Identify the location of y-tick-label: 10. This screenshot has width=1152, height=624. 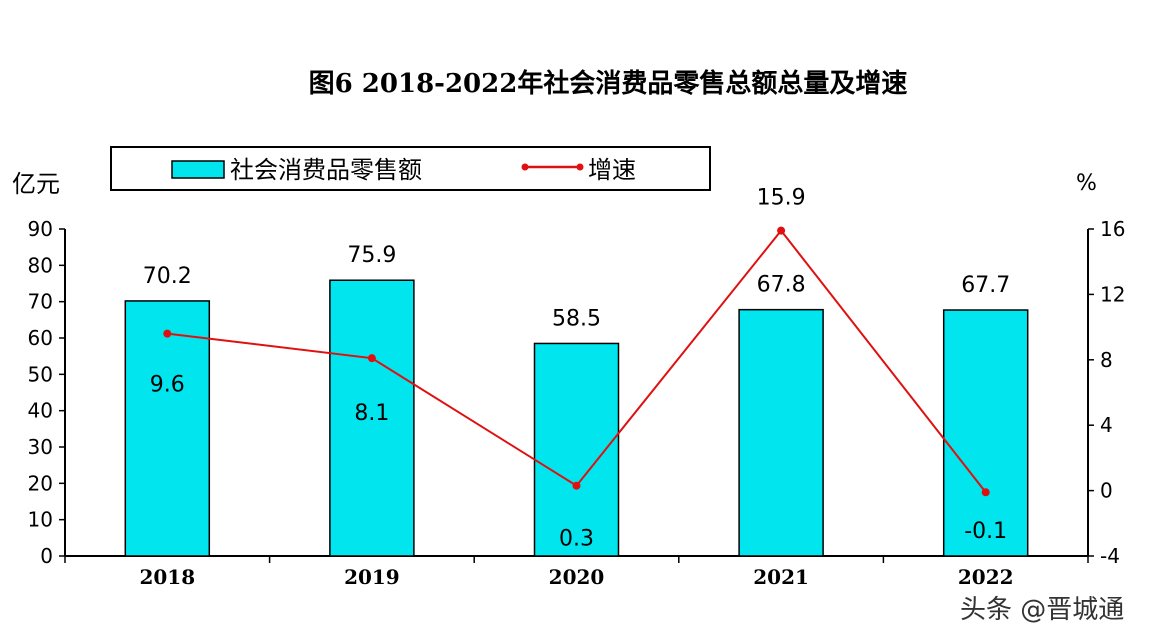
(40, 520).